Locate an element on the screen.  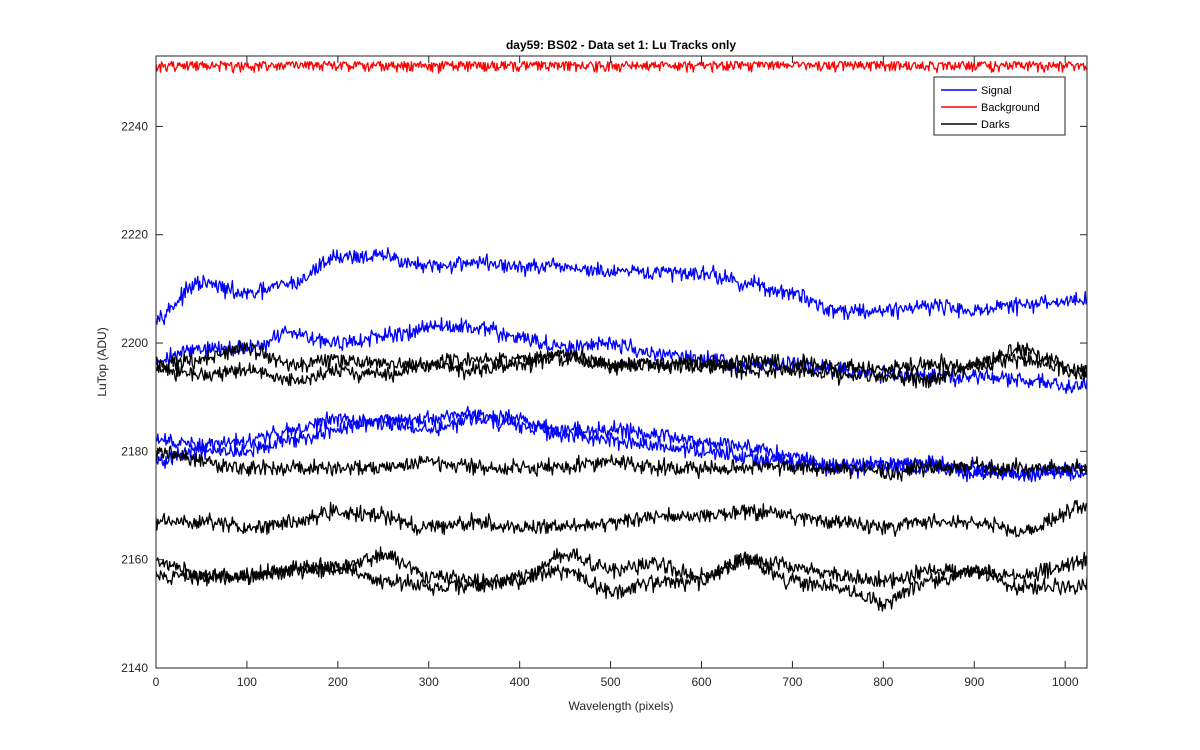
x-tick-label: 500 is located at coordinates (611, 682).